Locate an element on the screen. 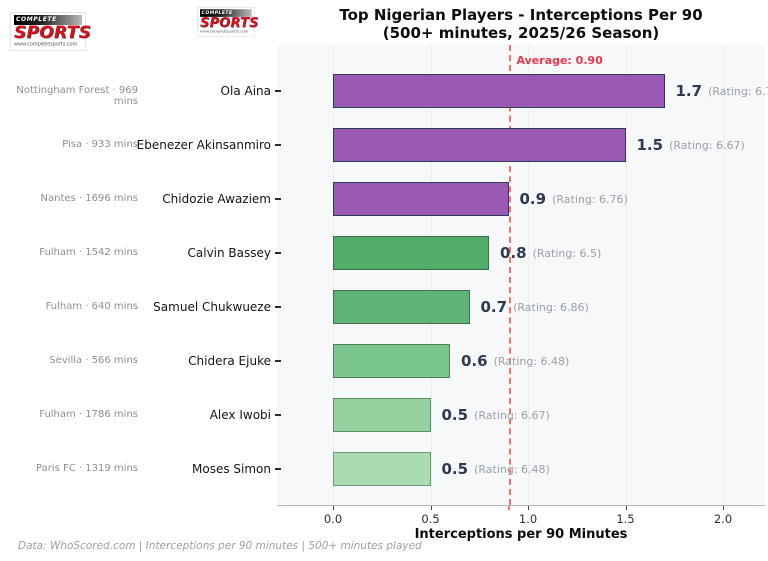  complete-sports-logo-small: COMPLETE SPORTS www.completesports.com is located at coordinates (228, 22).